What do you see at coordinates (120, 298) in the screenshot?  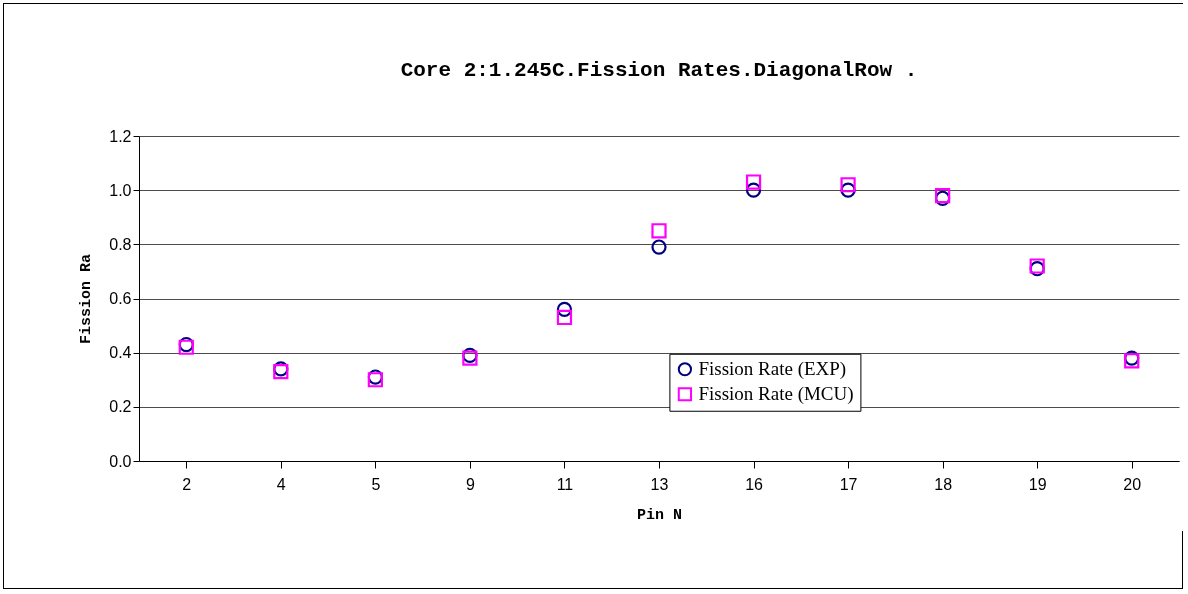 I see `y-tick-label: 0.6` at bounding box center [120, 298].